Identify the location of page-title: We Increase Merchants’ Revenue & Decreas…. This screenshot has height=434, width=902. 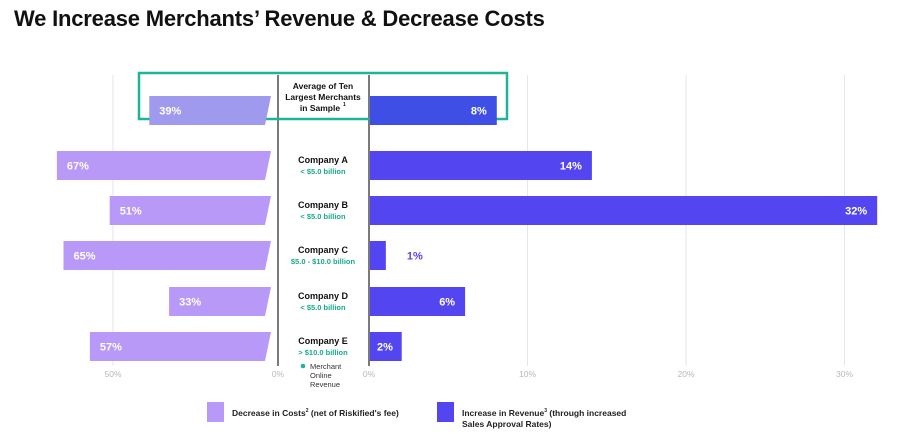
(279, 18).